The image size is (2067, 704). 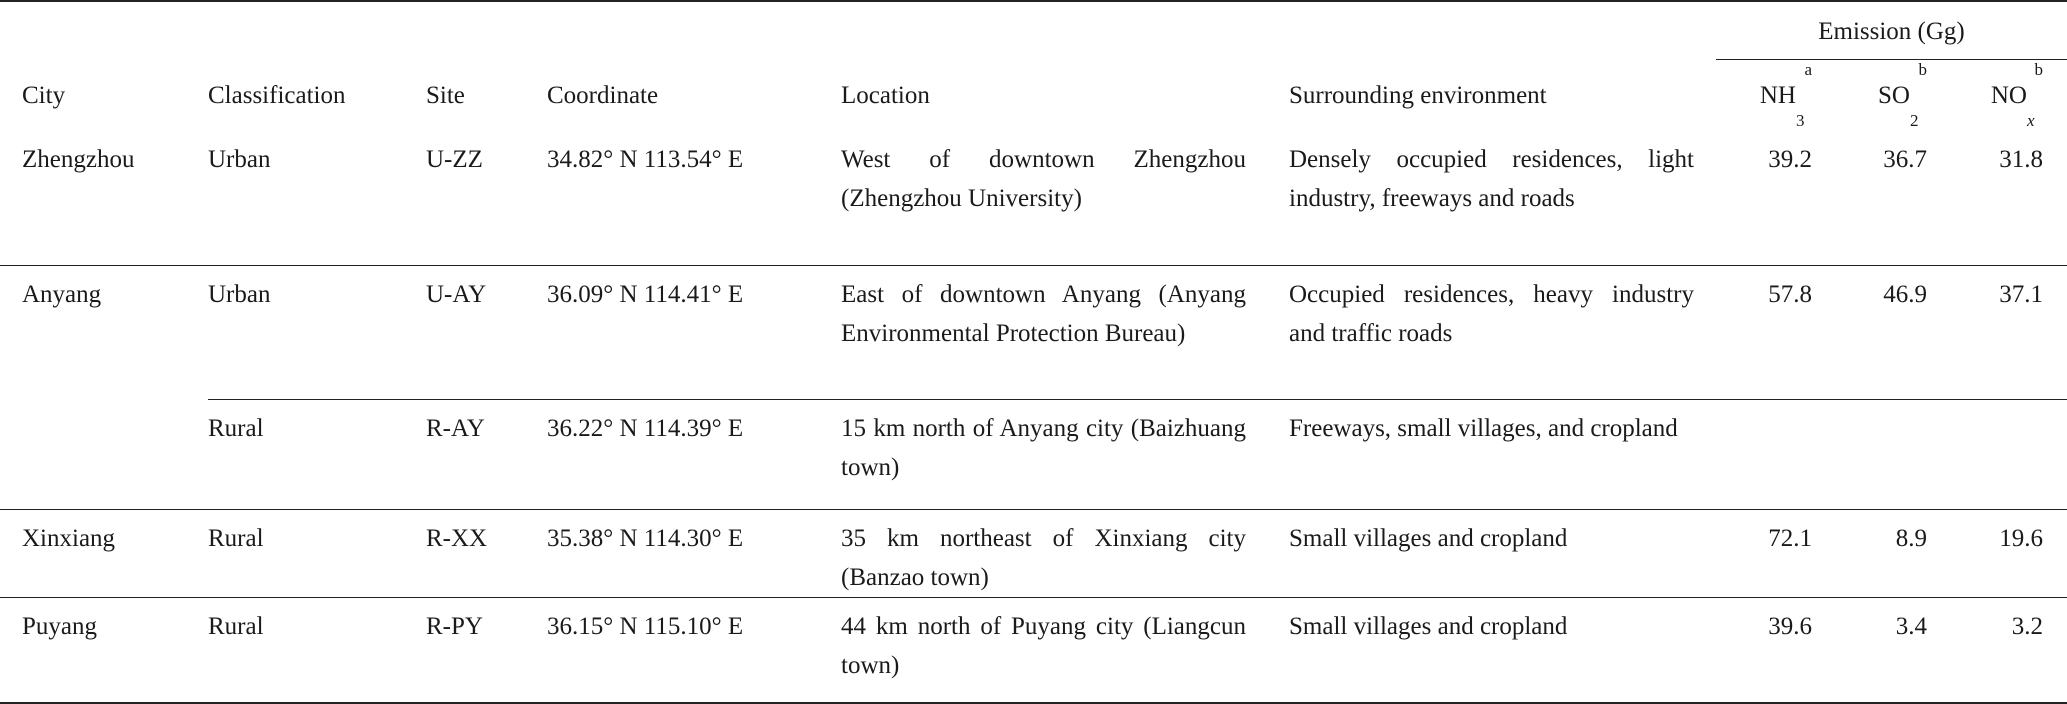 I want to click on so2-cell: 46.9, so click(x=1887, y=332).